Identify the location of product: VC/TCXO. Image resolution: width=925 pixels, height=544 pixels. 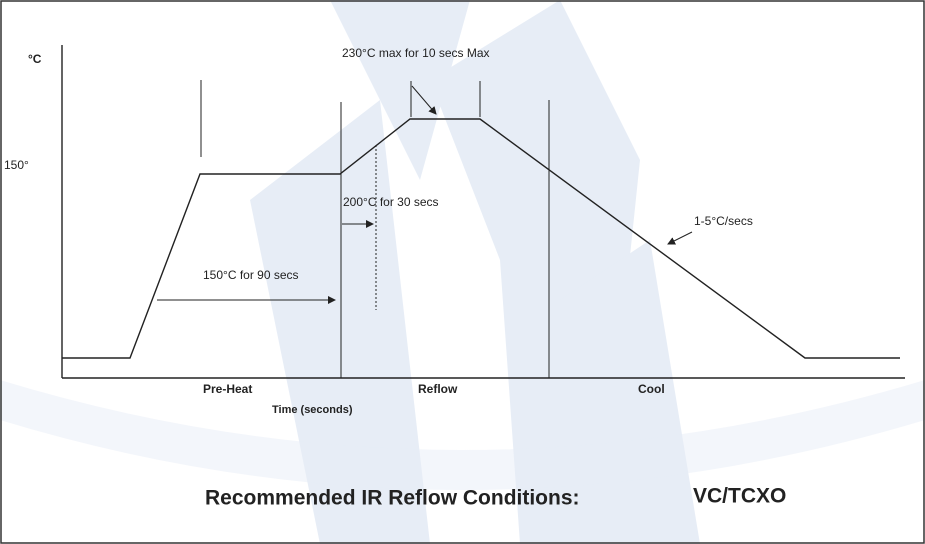
(739, 496).